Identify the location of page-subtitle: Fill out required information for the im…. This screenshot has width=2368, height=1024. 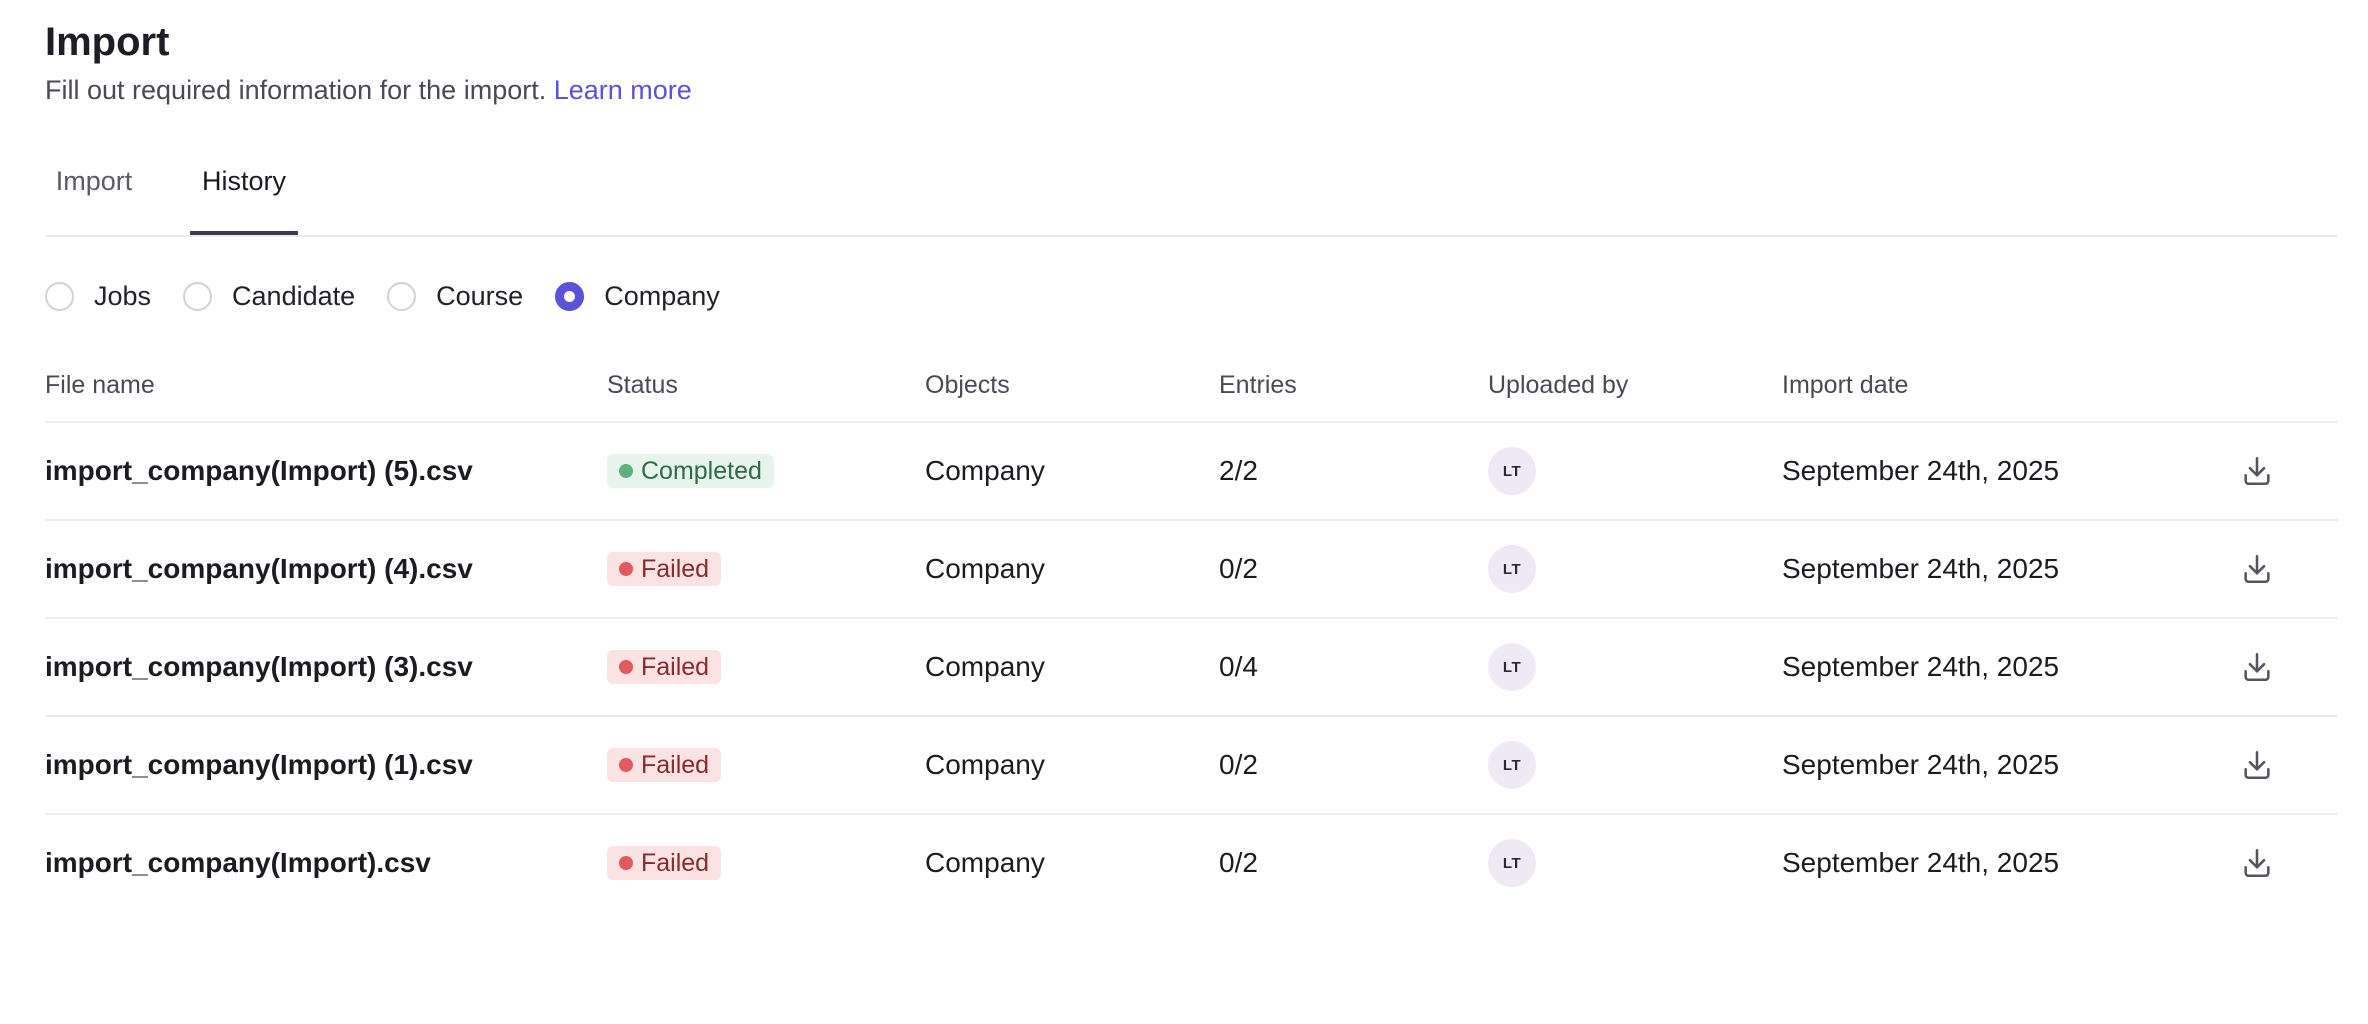
(368, 90).